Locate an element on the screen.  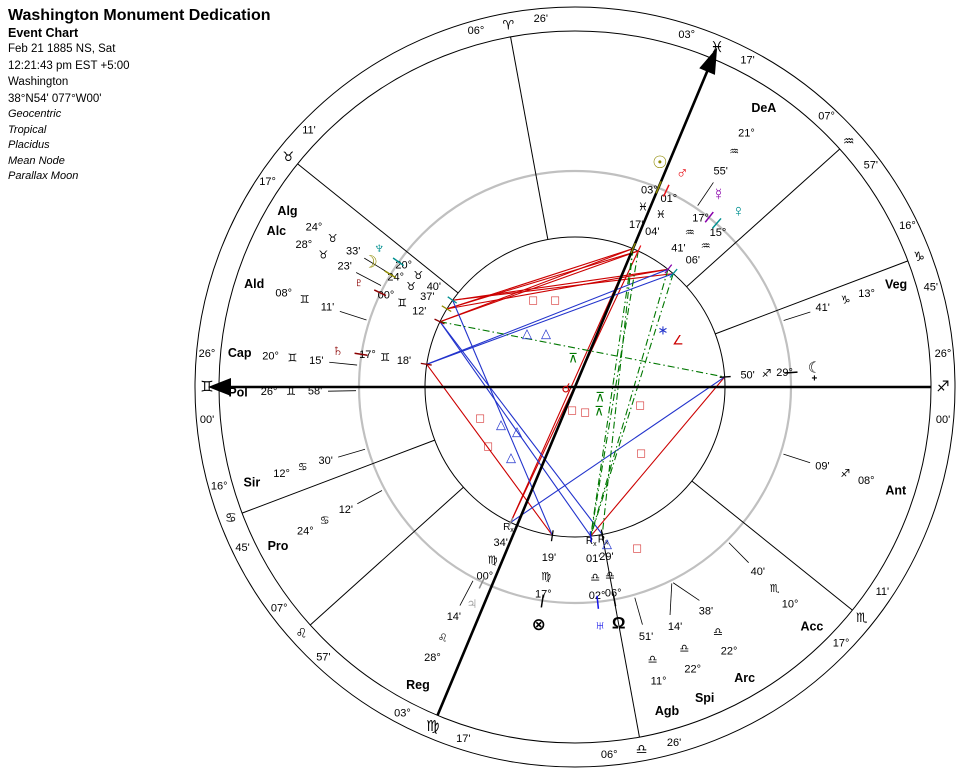
setting-zodiac-center: Geocentric is located at coordinates (35, 114).